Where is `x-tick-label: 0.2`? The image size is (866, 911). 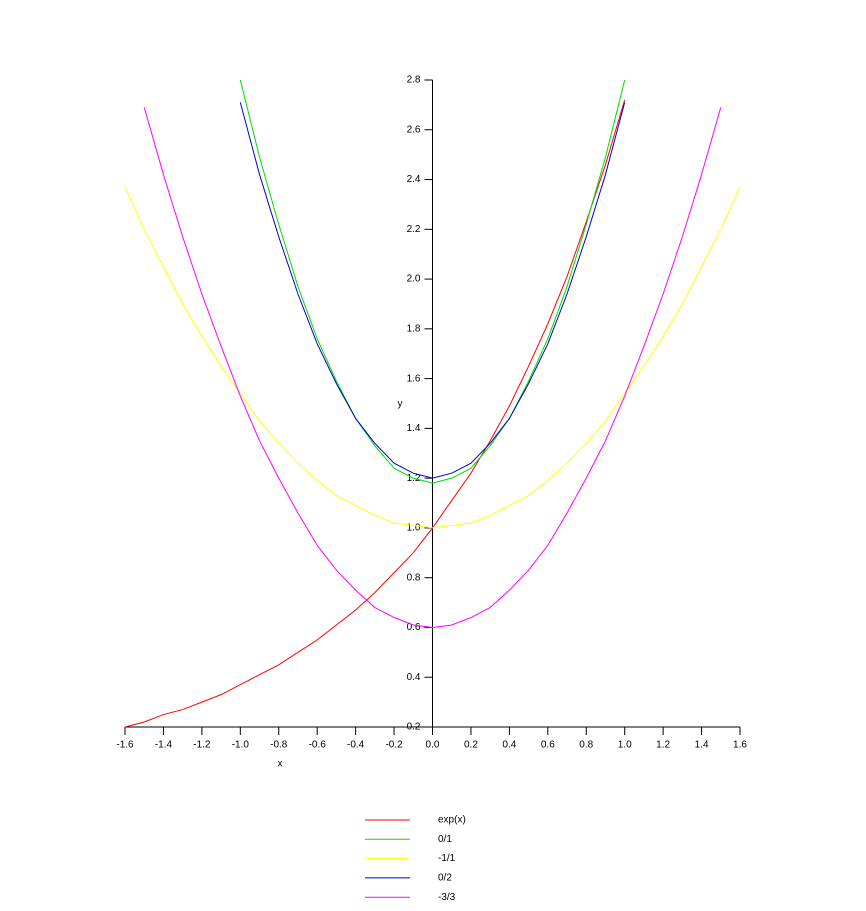 x-tick-label: 0.2 is located at coordinates (471, 745).